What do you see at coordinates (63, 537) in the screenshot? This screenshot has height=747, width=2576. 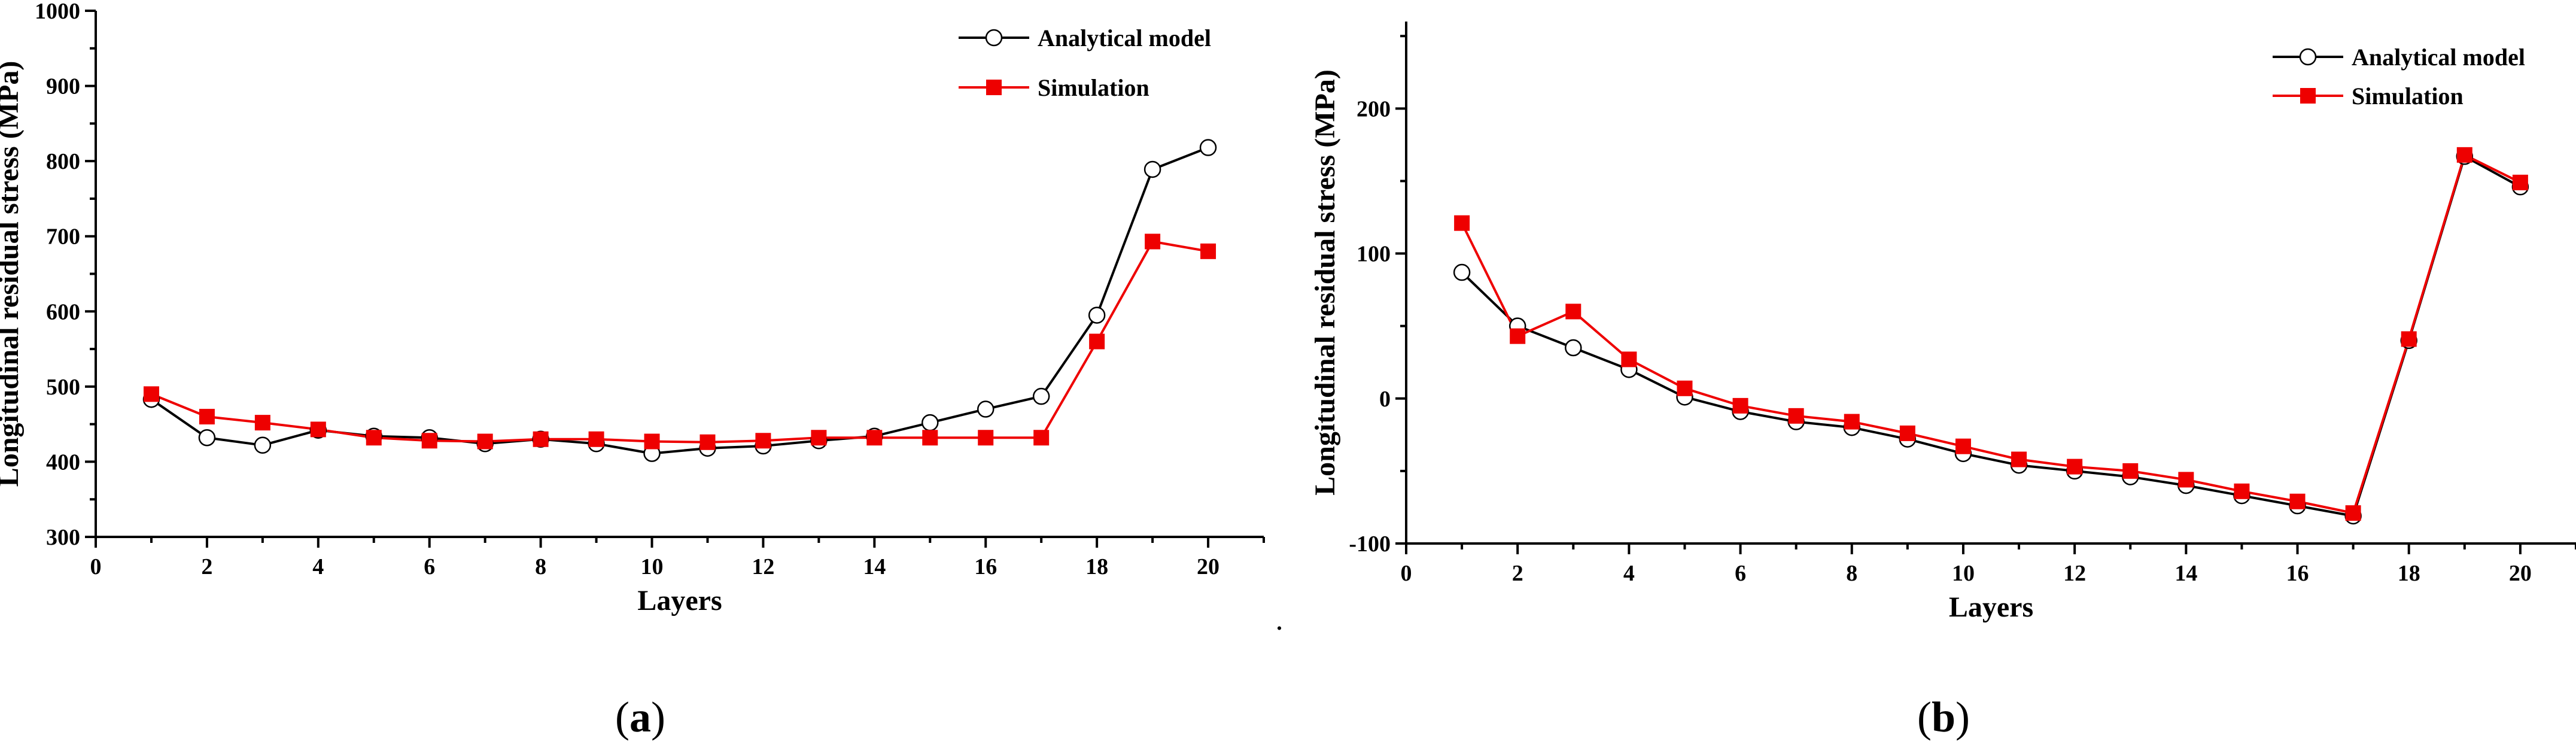 I see `y-tick-label: 300` at bounding box center [63, 537].